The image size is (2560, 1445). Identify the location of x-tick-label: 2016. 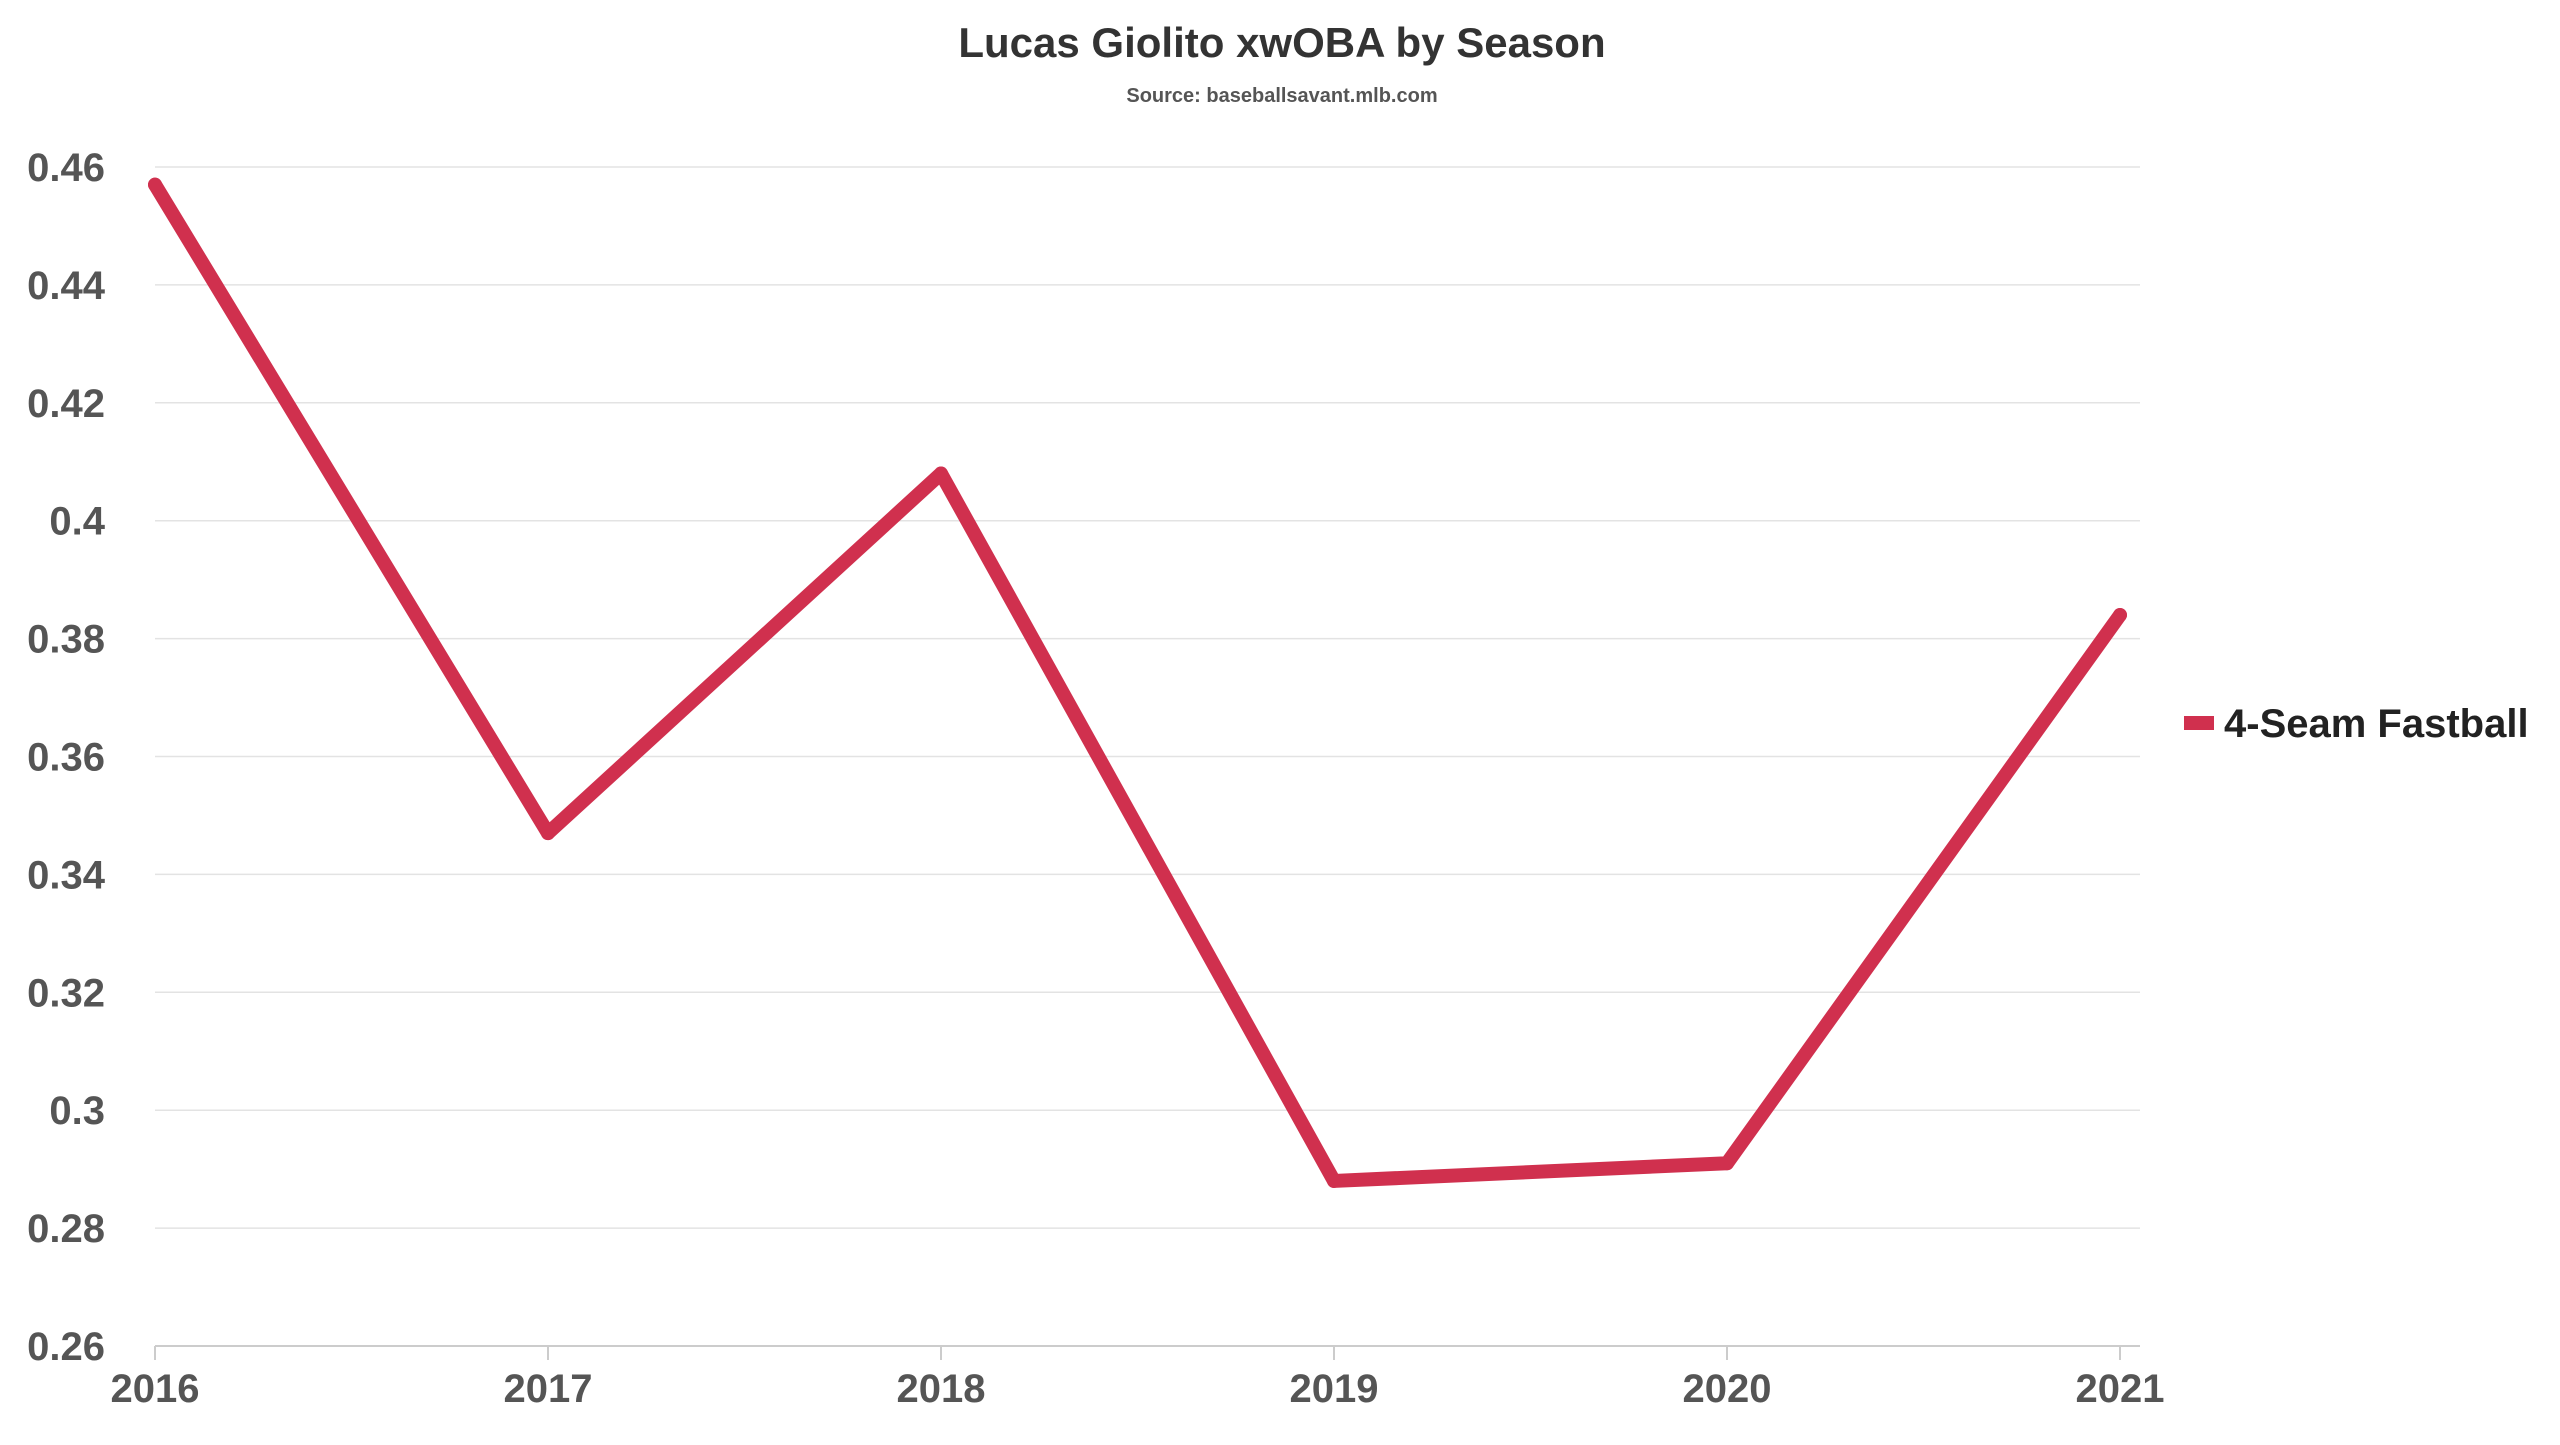
(155, 1389).